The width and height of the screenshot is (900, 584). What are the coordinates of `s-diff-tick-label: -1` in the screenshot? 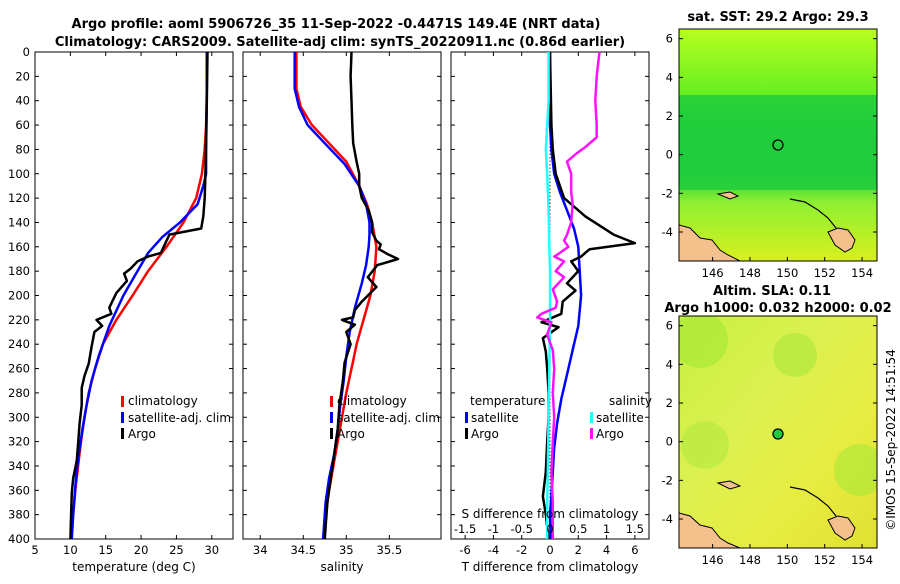 It's located at (493, 529).